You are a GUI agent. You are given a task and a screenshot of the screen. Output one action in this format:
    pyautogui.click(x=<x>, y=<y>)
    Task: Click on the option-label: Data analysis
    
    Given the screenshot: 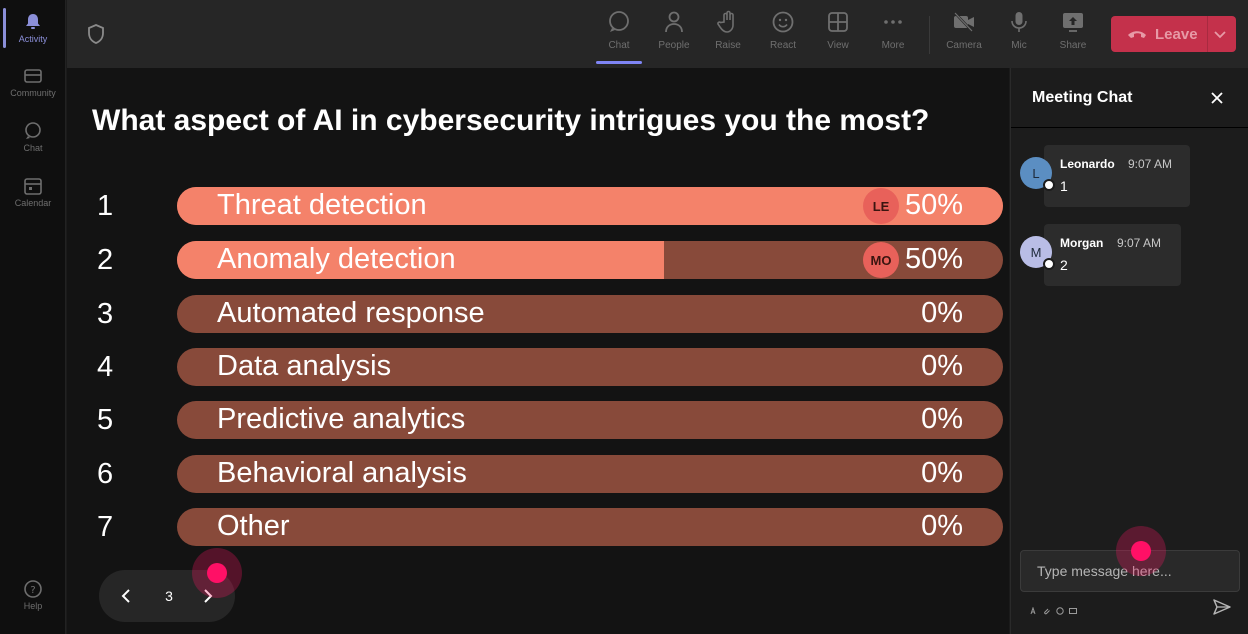 What is the action you would take?
    pyautogui.click(x=304, y=366)
    